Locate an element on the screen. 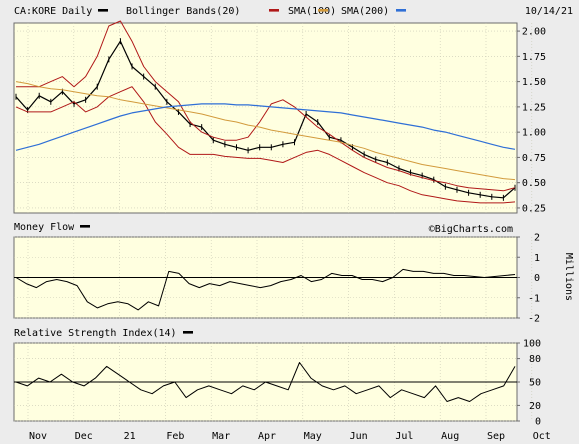 This screenshot has height=444, width=579. x-tick-label: Dec is located at coordinates (84, 436).